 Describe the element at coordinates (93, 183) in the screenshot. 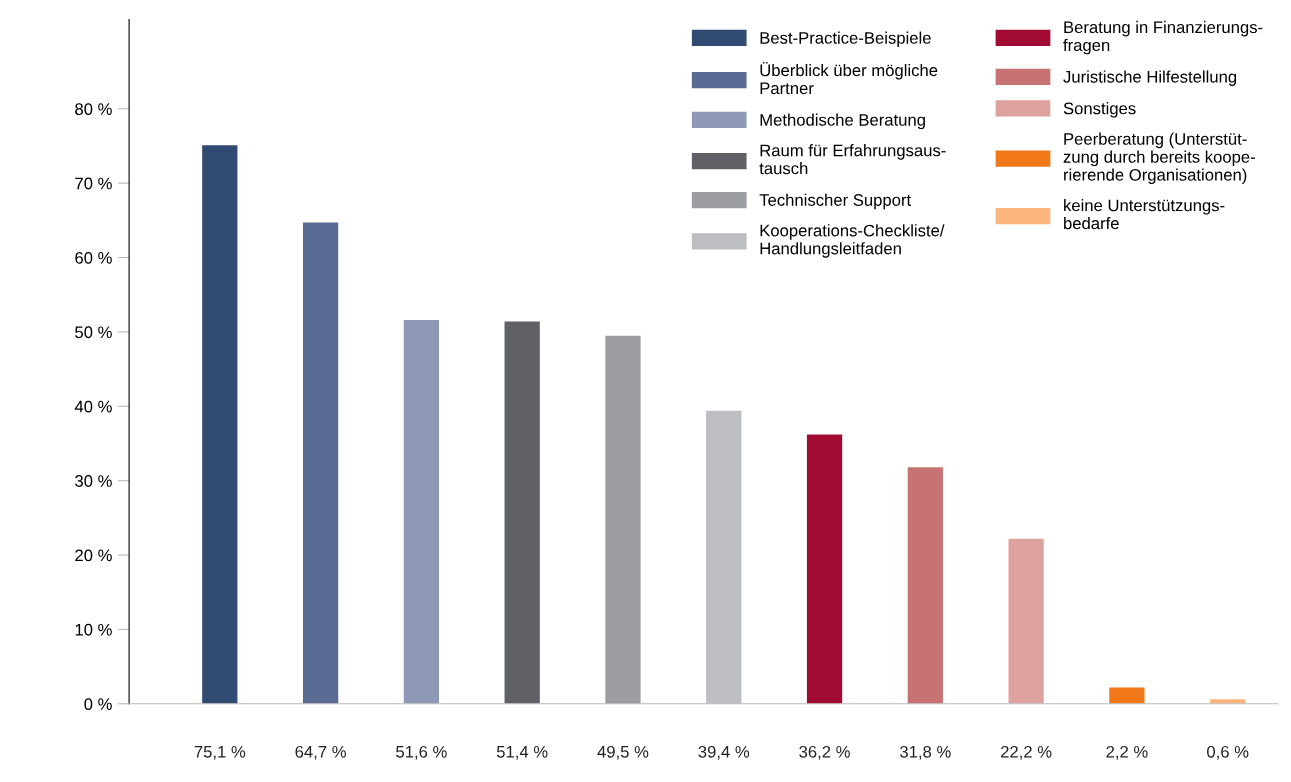

I see `y-tick-label: 70 %` at that location.